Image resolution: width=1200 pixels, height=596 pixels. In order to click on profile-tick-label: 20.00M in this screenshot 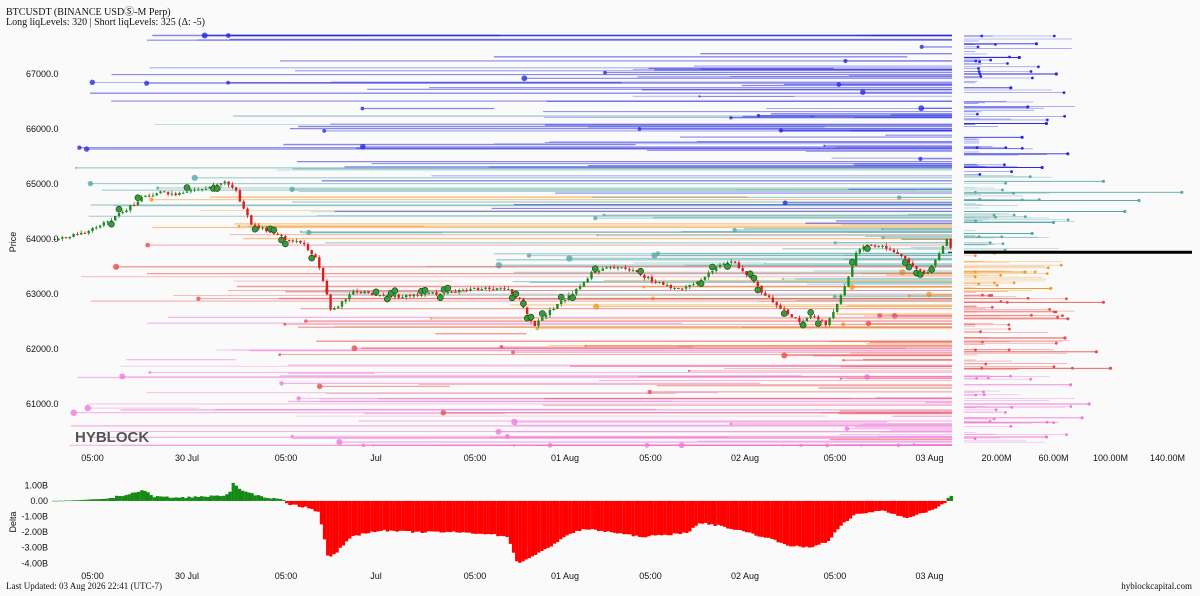, I will do `click(996, 458)`.